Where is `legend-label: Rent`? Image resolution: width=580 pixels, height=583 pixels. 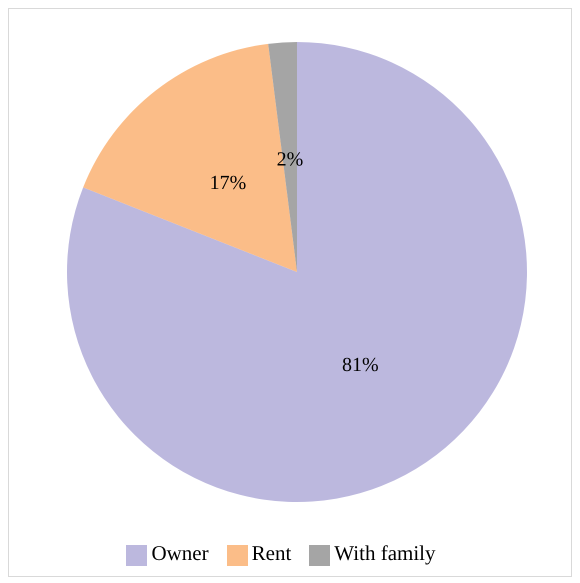
legend-label: Rent is located at coordinates (272, 553).